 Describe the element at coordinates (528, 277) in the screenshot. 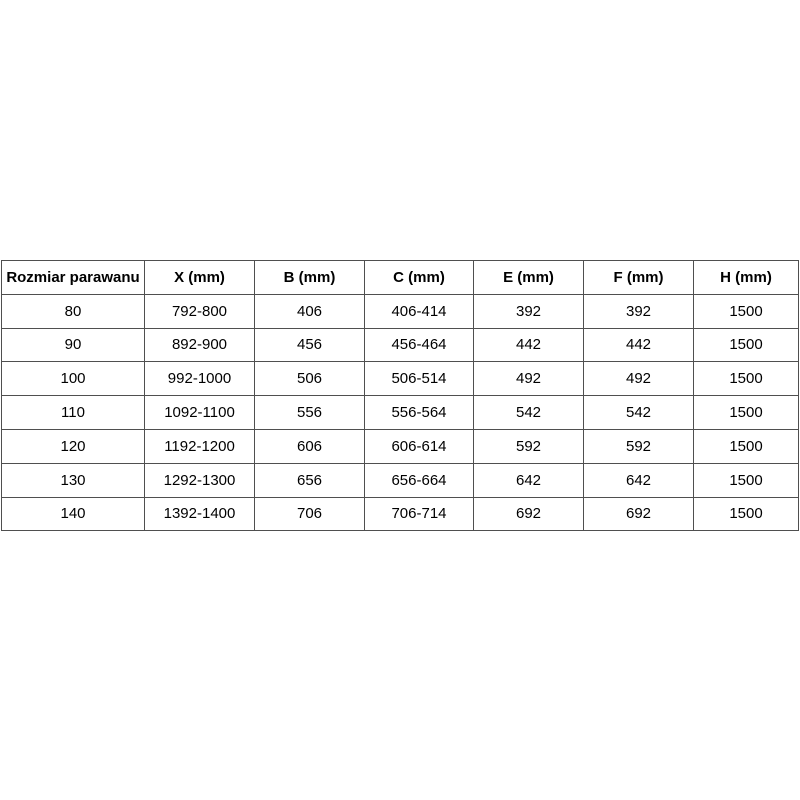

I see `column-header: E (mm)` at that location.